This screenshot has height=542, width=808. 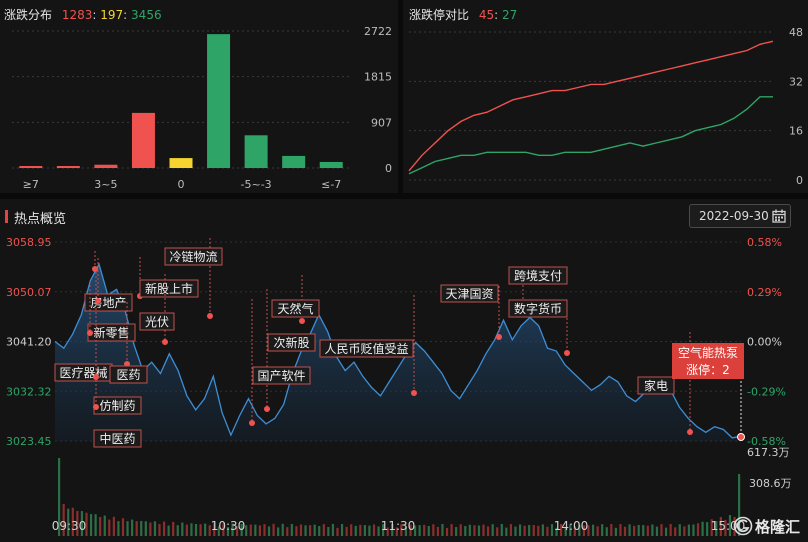 What do you see at coordinates (381, 122) in the screenshot?
I see `y-tick-label: 907` at bounding box center [381, 122].